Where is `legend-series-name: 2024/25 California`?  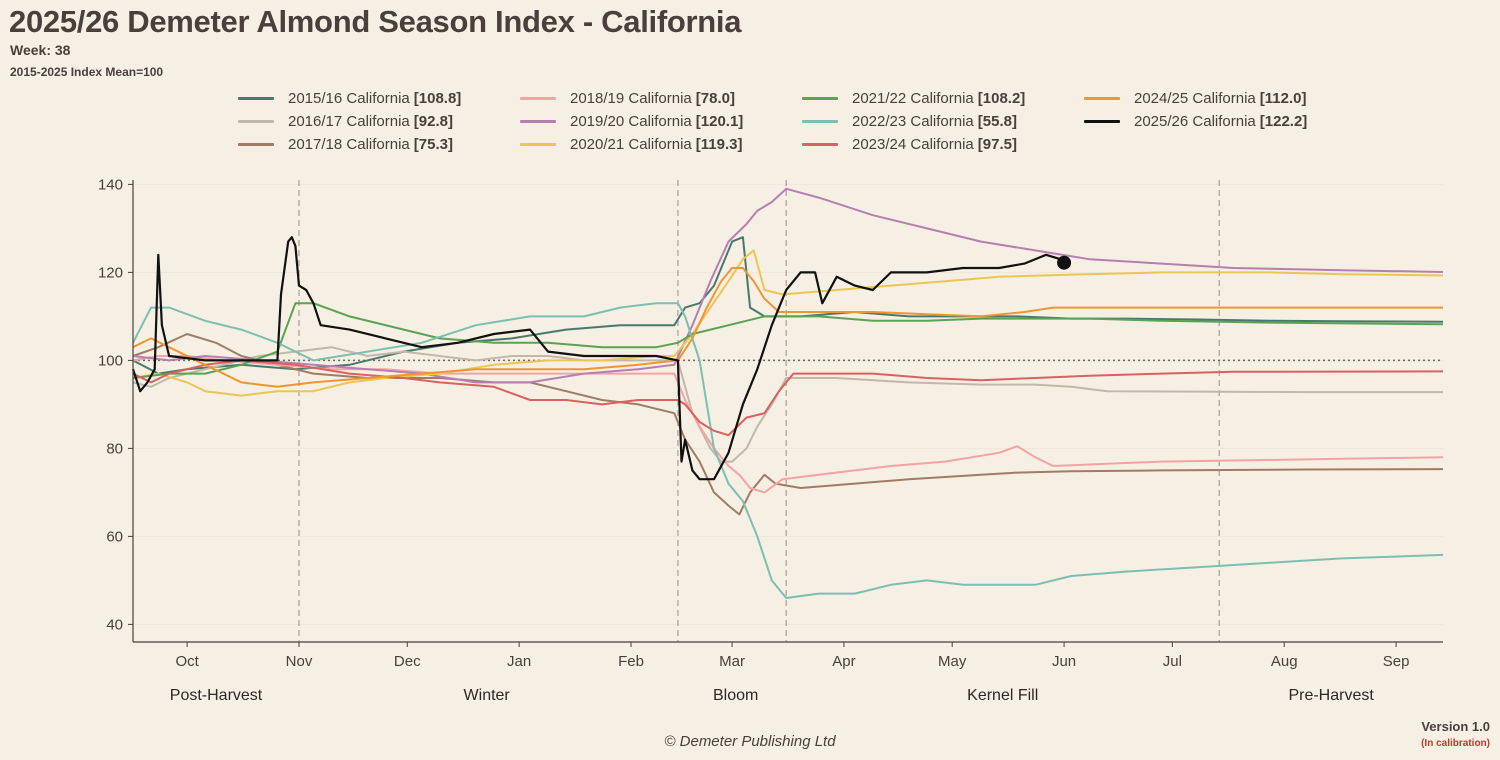
legend-series-name: 2024/25 California is located at coordinates (1195, 98).